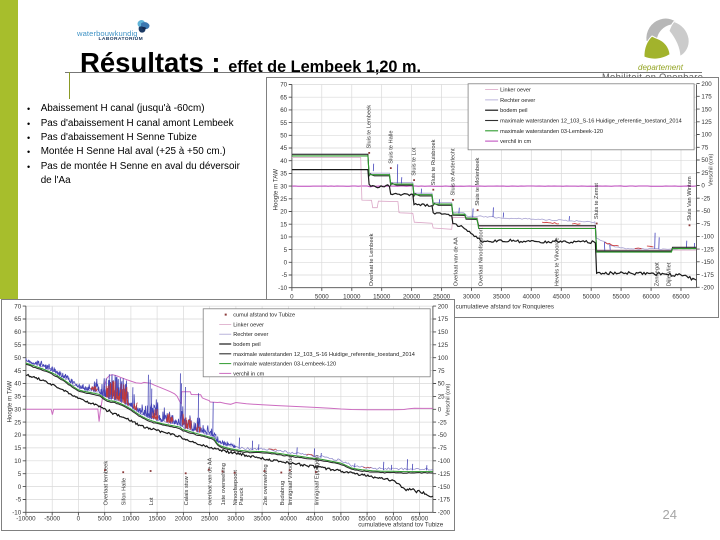 The width and height of the screenshot is (720, 540). Describe the element at coordinates (478, 182) in the screenshot. I see `svg-text: Sluis te Molenbeek` at that location.